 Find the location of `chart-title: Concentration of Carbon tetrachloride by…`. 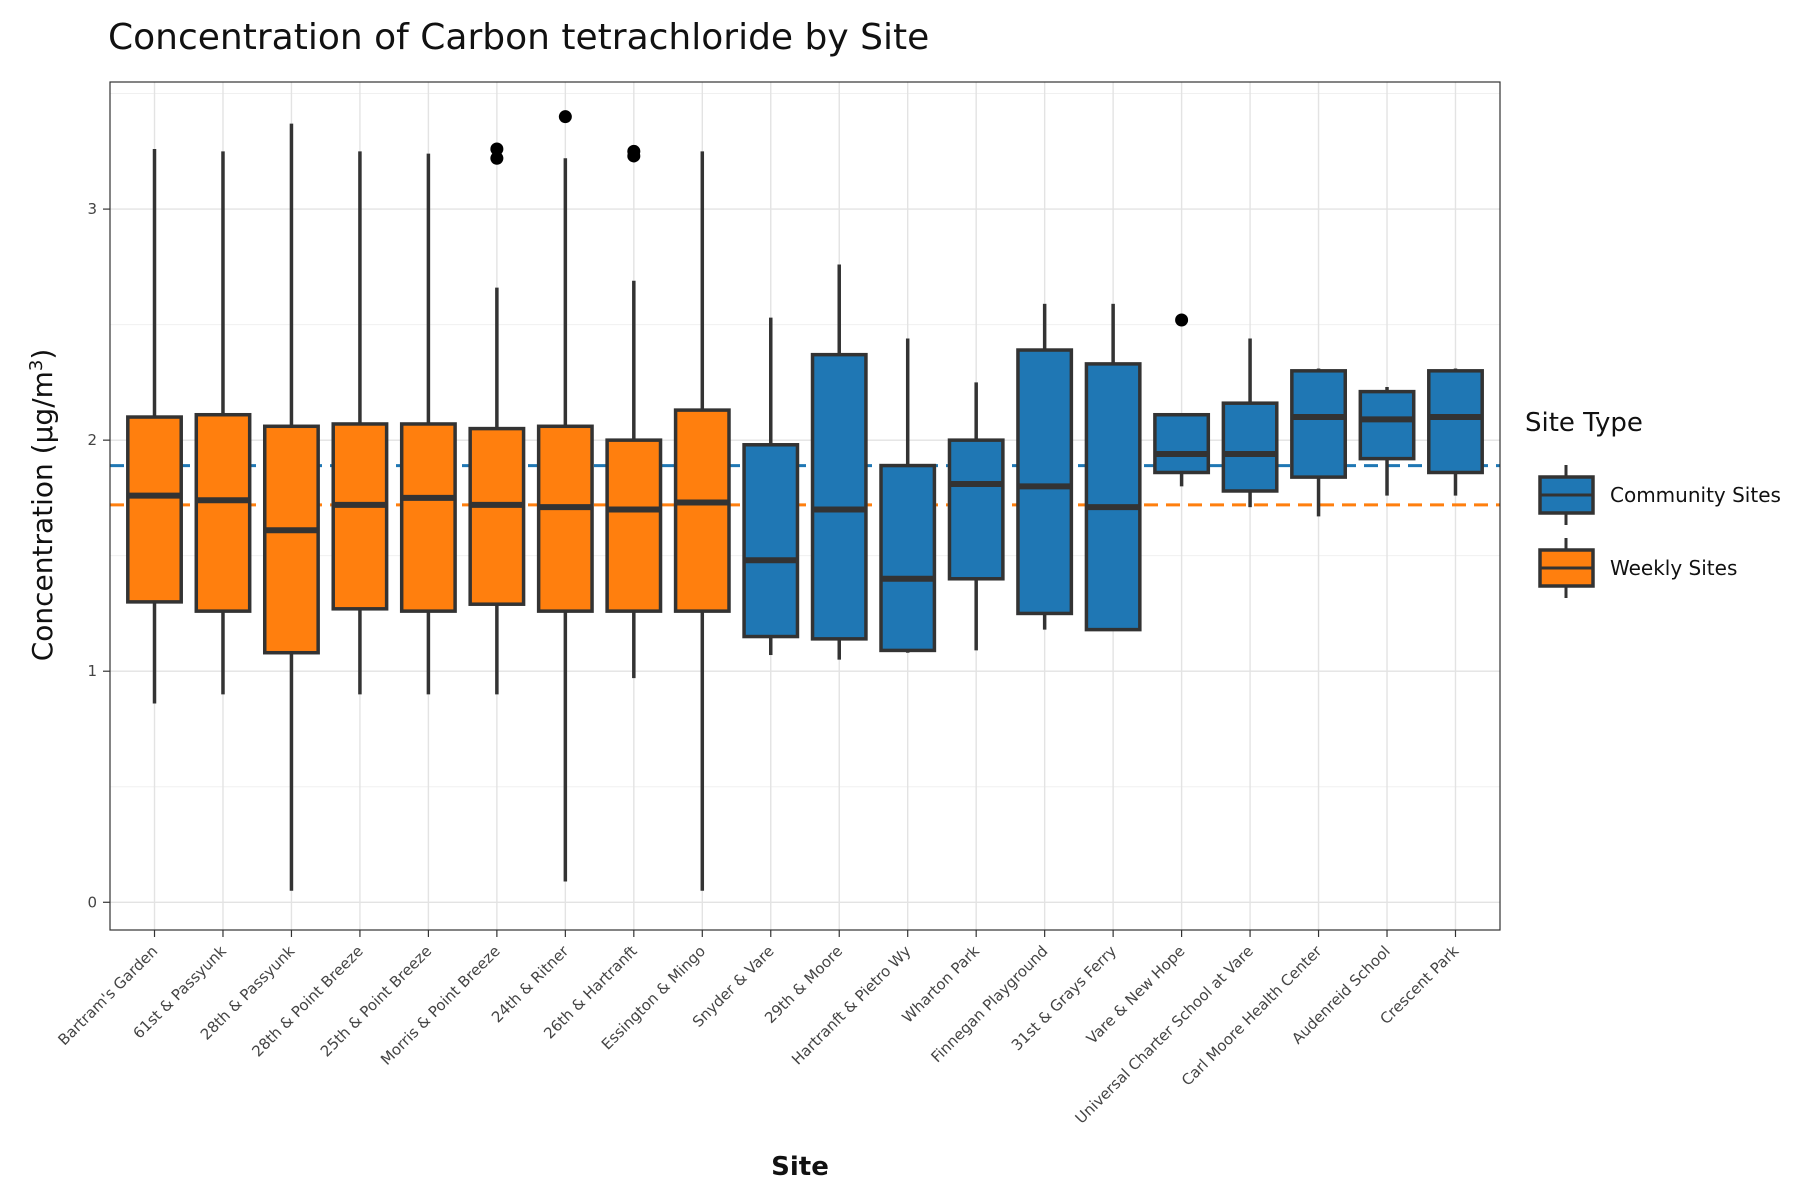

chart-title: Concentration of Carbon tetrachloride by… is located at coordinates (518, 37).